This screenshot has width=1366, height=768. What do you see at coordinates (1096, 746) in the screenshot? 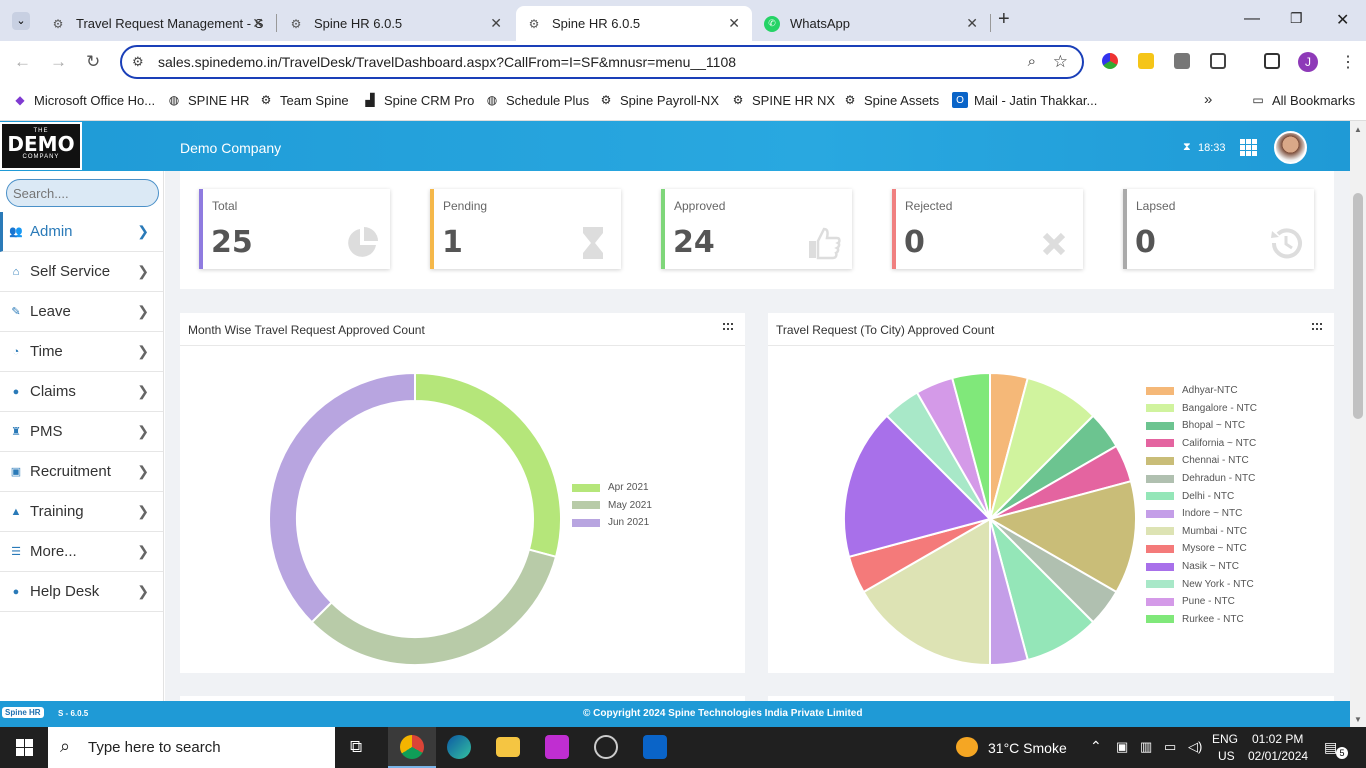
I see `chevron-up-icon: ⌃` at bounding box center [1096, 746].